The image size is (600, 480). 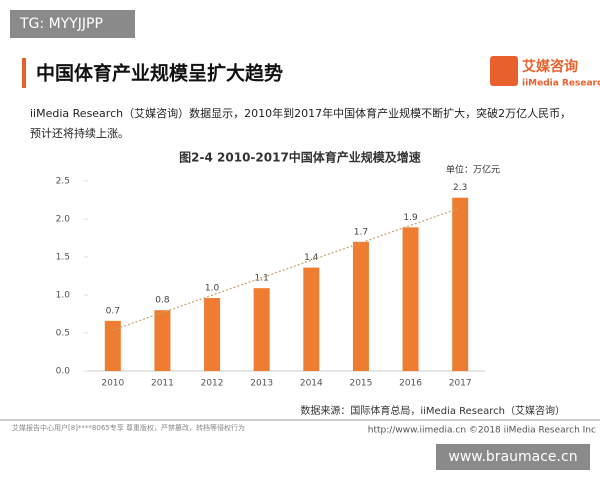 What do you see at coordinates (561, 84) in the screenshot?
I see `logo-sub: iiMedia Research` at bounding box center [561, 84].